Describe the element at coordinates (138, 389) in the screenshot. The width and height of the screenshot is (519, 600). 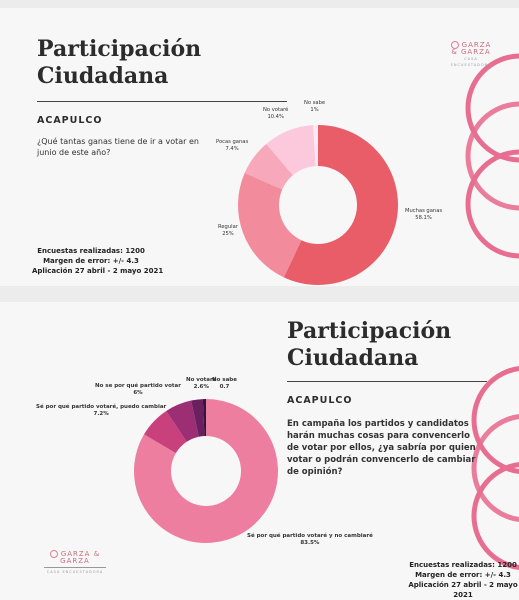
I see `data-label: No se por qué partido votar 6%` at that location.